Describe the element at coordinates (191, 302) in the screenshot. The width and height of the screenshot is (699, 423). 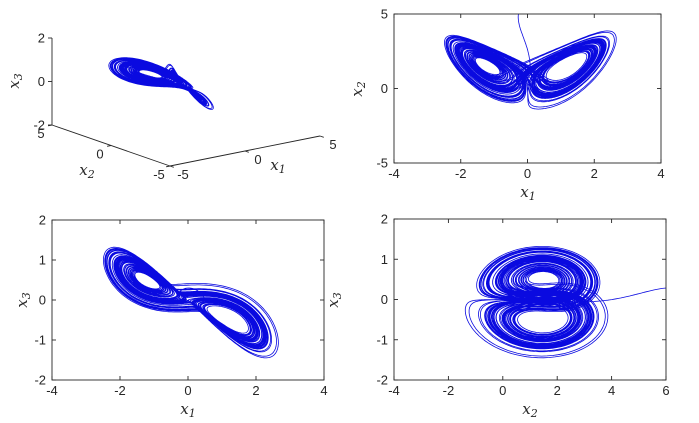
I see `trajectory-x3-vs-x1` at that location.